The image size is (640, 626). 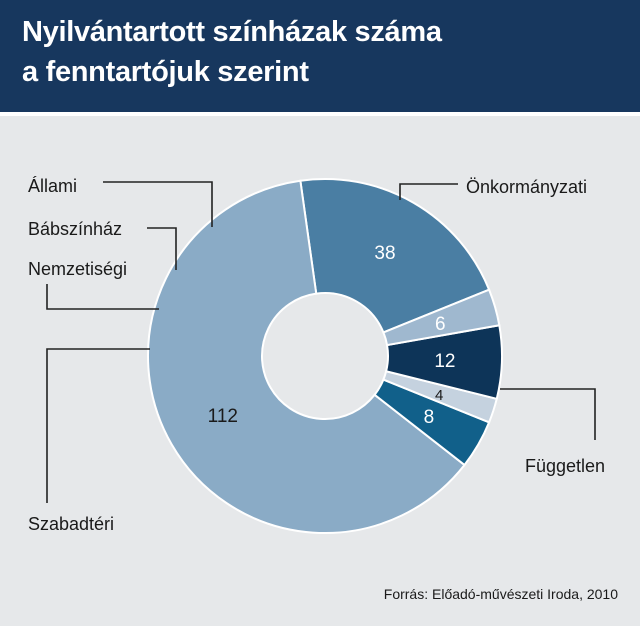 What do you see at coordinates (75, 229) in the screenshot?
I see `category-label-babszinhaz: Bábszínház` at bounding box center [75, 229].